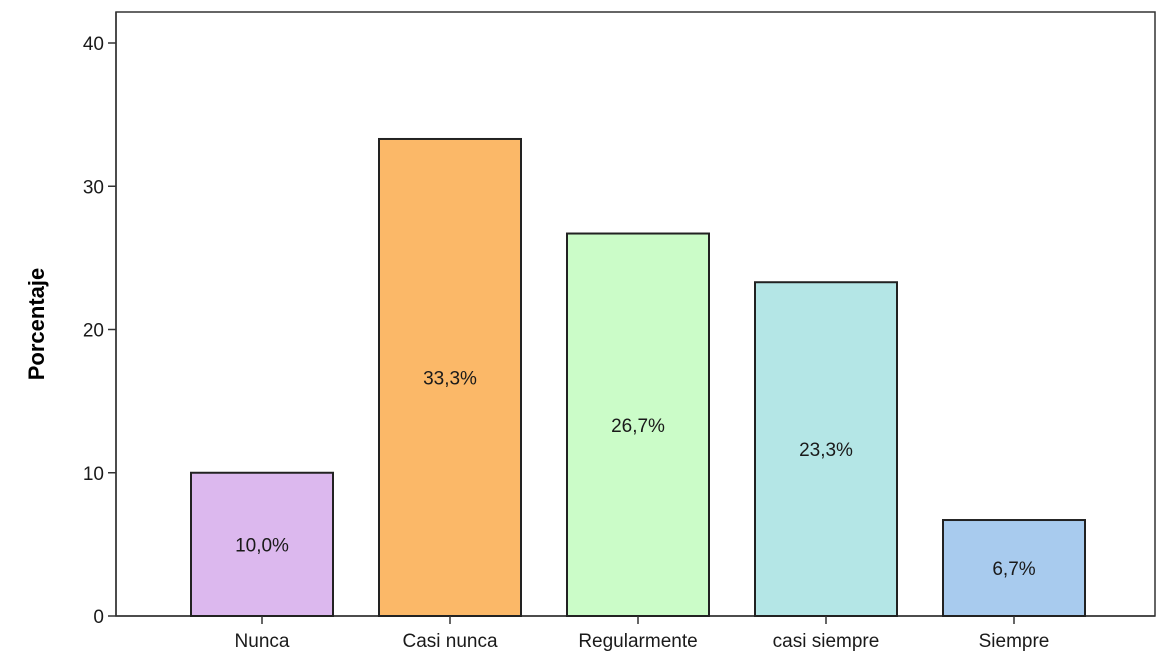  I want to click on y-tick-label: 30, so click(93, 187).